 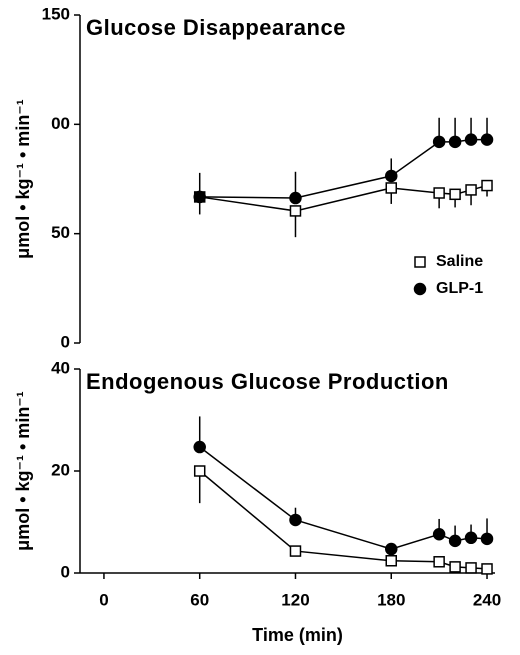 I want to click on legend-label: GLP-1, so click(x=459, y=288).